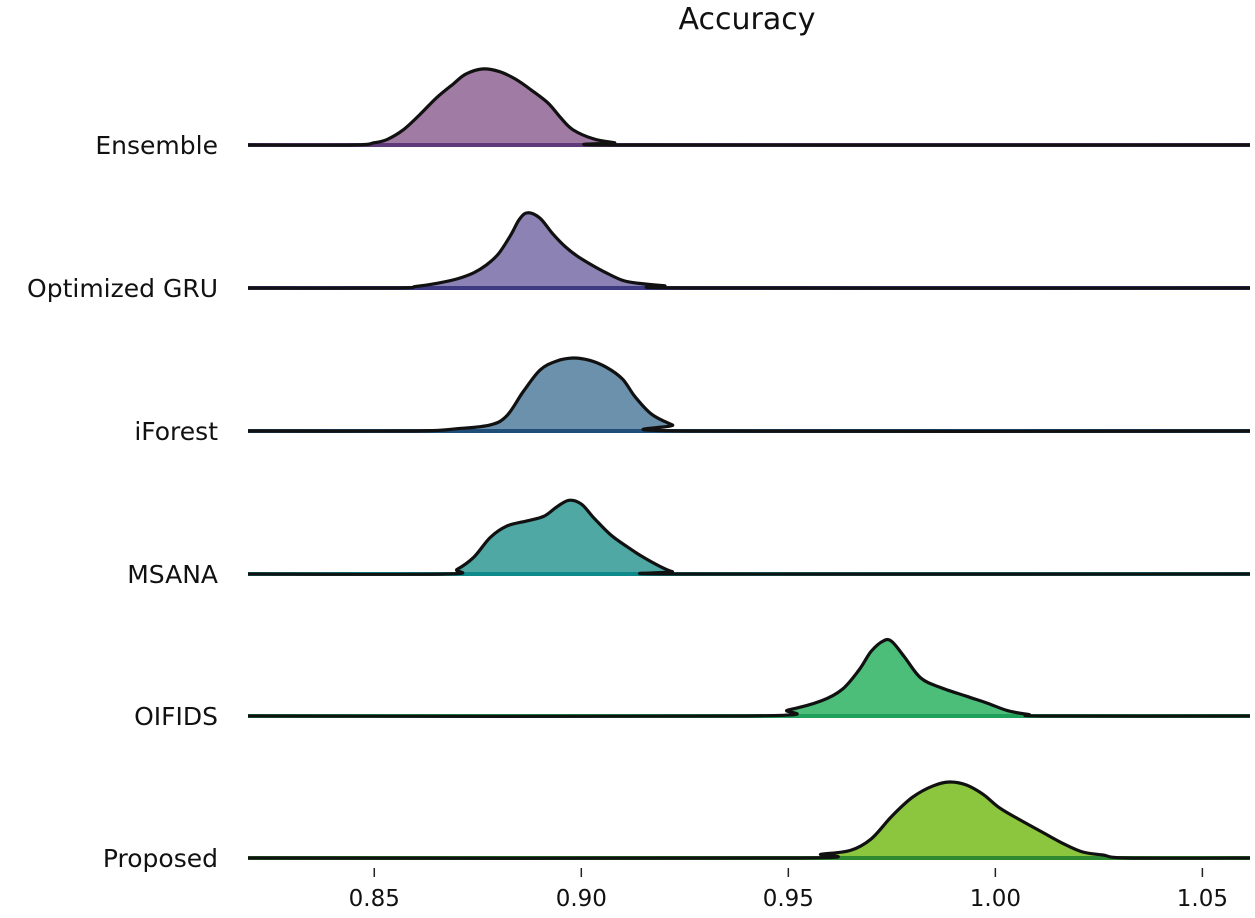 This screenshot has height=918, width=1255. What do you see at coordinates (995, 899) in the screenshot?
I see `x-tick-label: 1.00` at bounding box center [995, 899].